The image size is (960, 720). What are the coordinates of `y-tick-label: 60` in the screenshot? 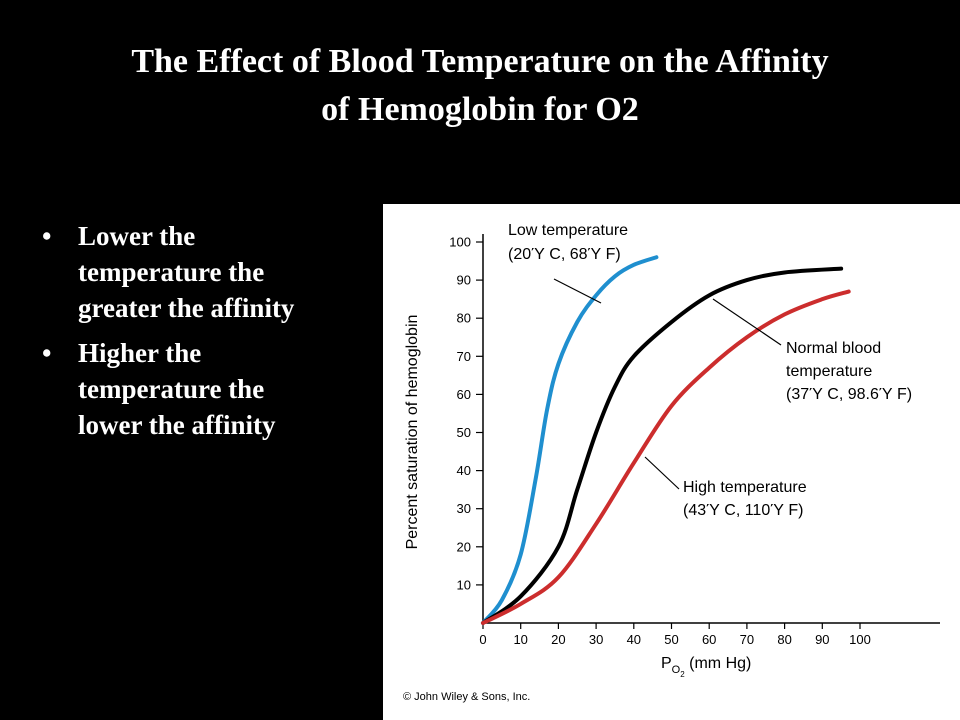 It's located at (464, 394).